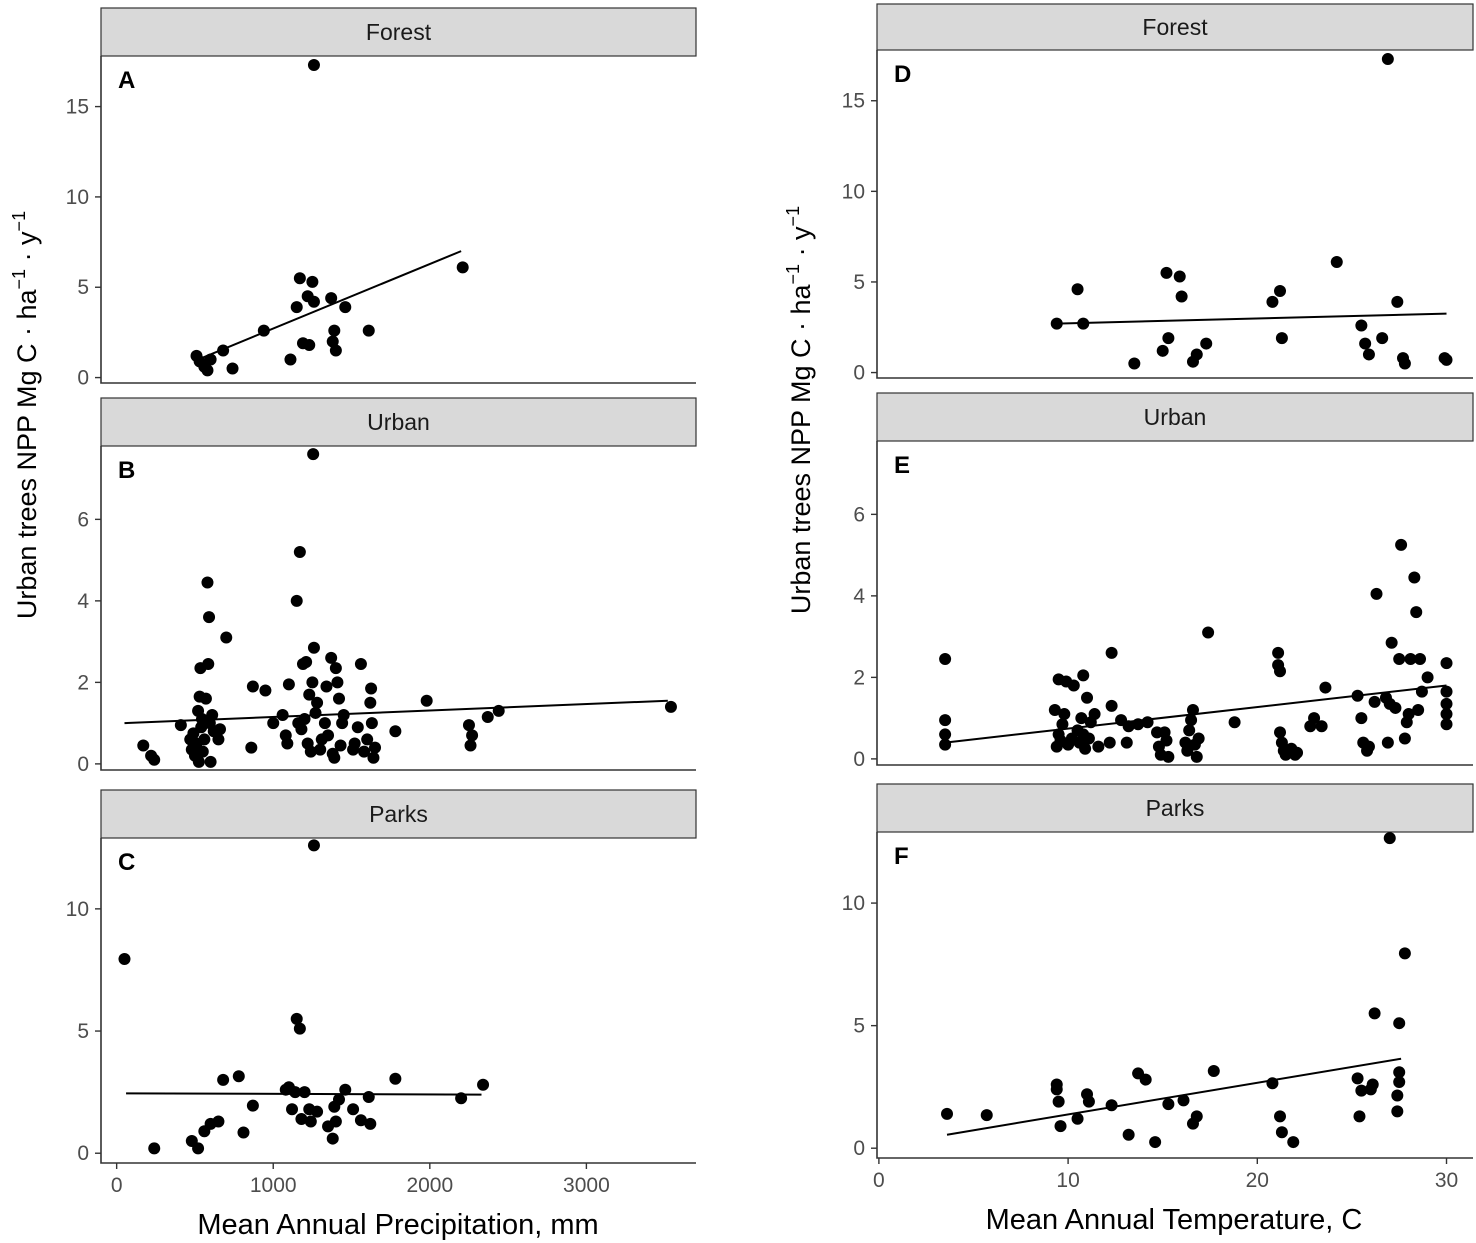 The width and height of the screenshot is (1476, 1243). What do you see at coordinates (799, 410) in the screenshot?
I see `y-axis-title-right: Urban trees NPP Mg C · ha−1 · y−1` at bounding box center [799, 410].